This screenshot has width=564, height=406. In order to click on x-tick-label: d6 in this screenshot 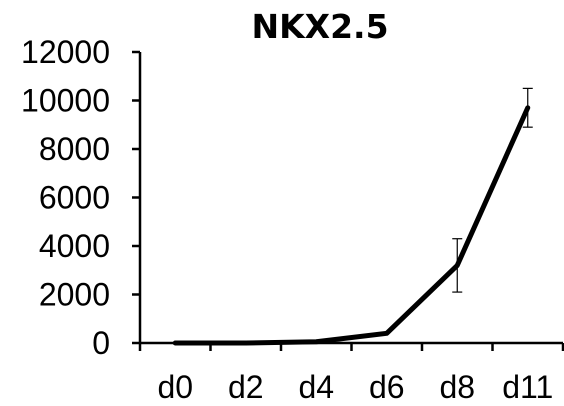, I will do `click(387, 387)`.